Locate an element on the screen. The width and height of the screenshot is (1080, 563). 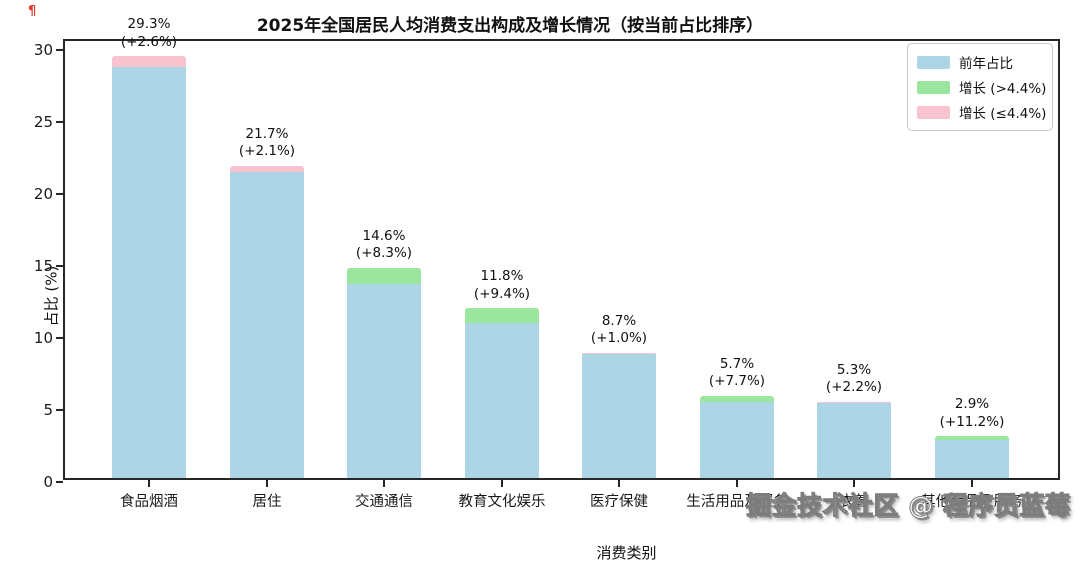
y-tick-label: 0 is located at coordinates (48, 482).